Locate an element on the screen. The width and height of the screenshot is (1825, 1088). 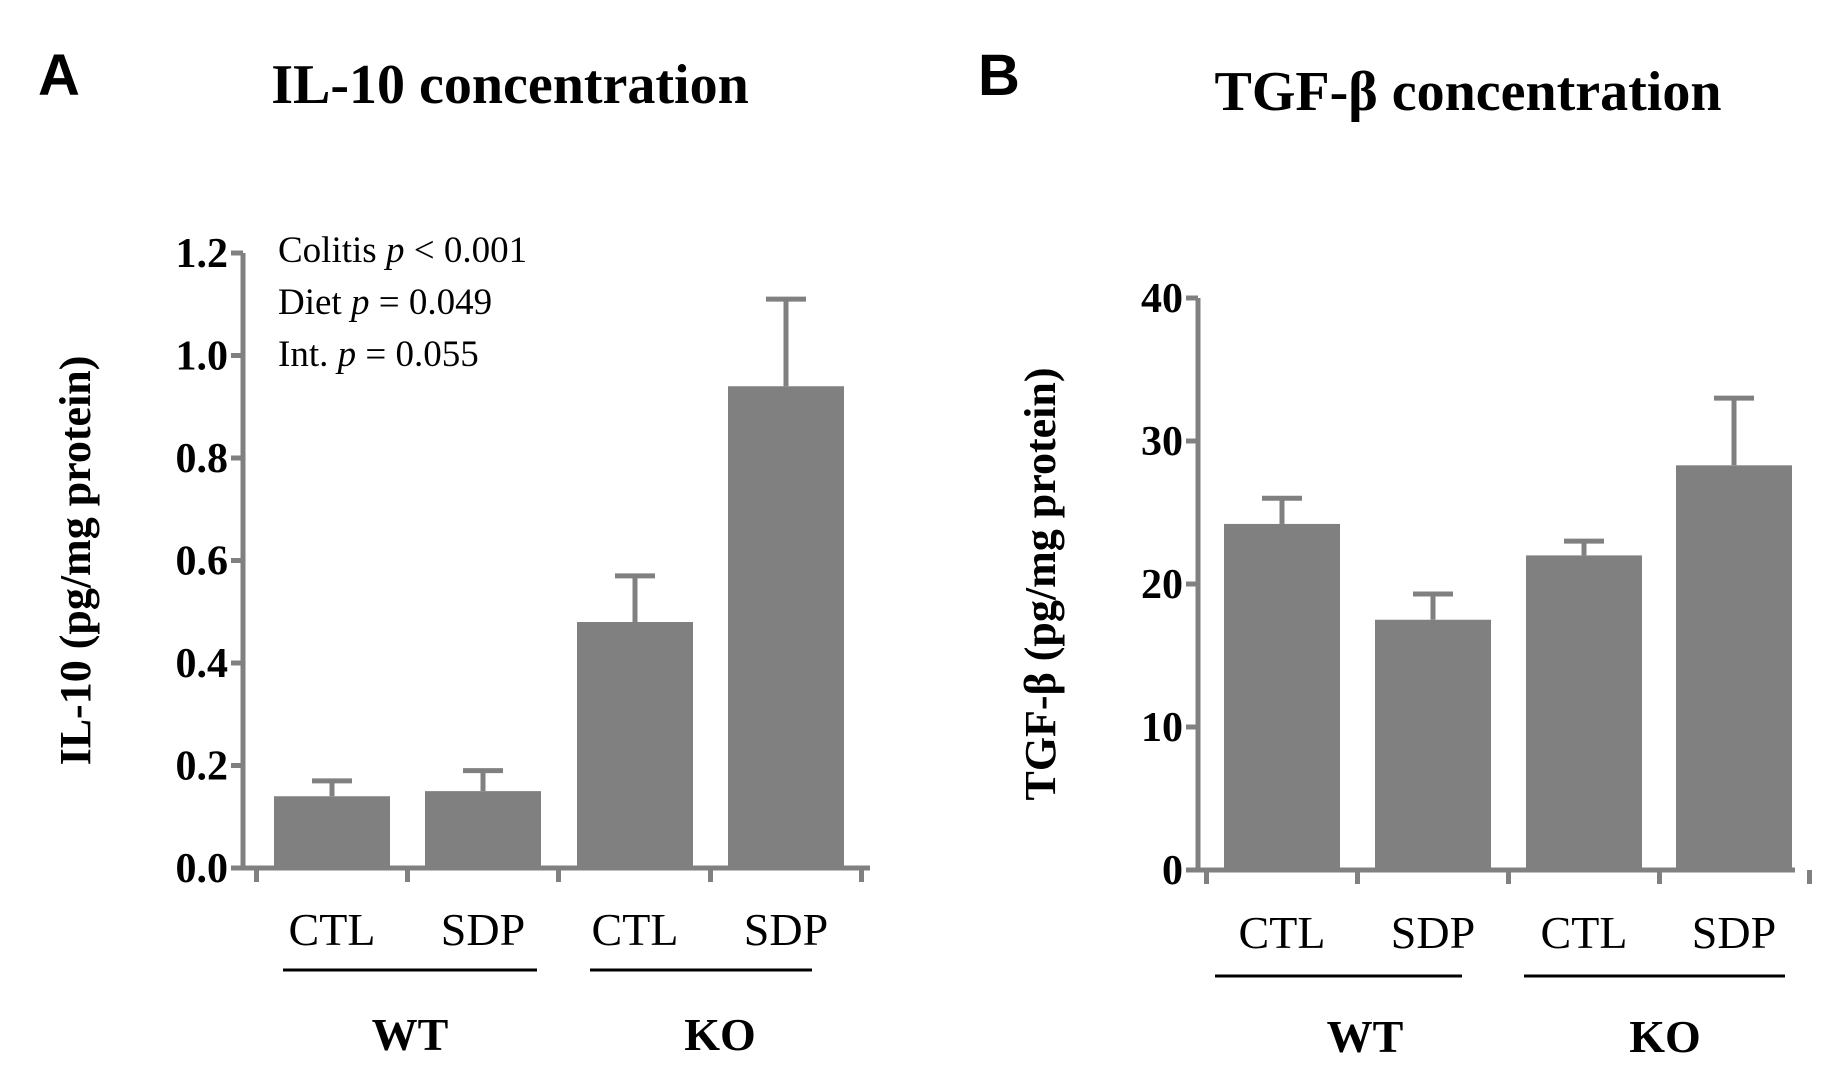
y-tick-label: 0.2 is located at coordinates (202, 767).